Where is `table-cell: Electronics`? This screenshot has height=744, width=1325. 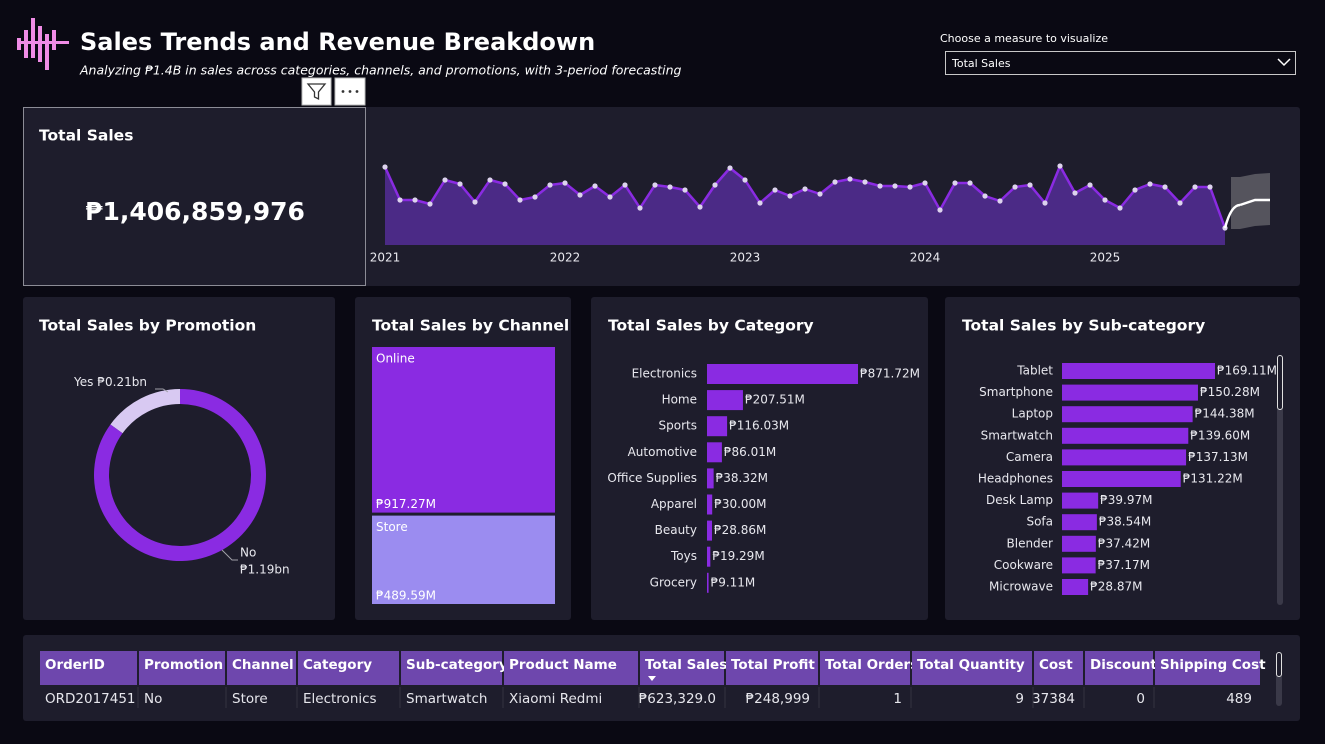 table-cell: Electronics is located at coordinates (340, 699).